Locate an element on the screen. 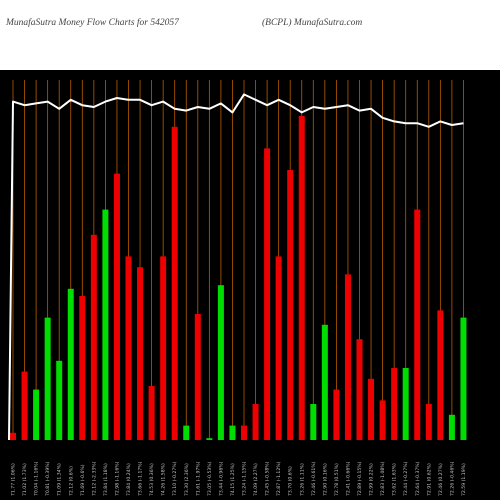  x-tick-label: 72.90 (0.16%) is located at coordinates (325, 479).